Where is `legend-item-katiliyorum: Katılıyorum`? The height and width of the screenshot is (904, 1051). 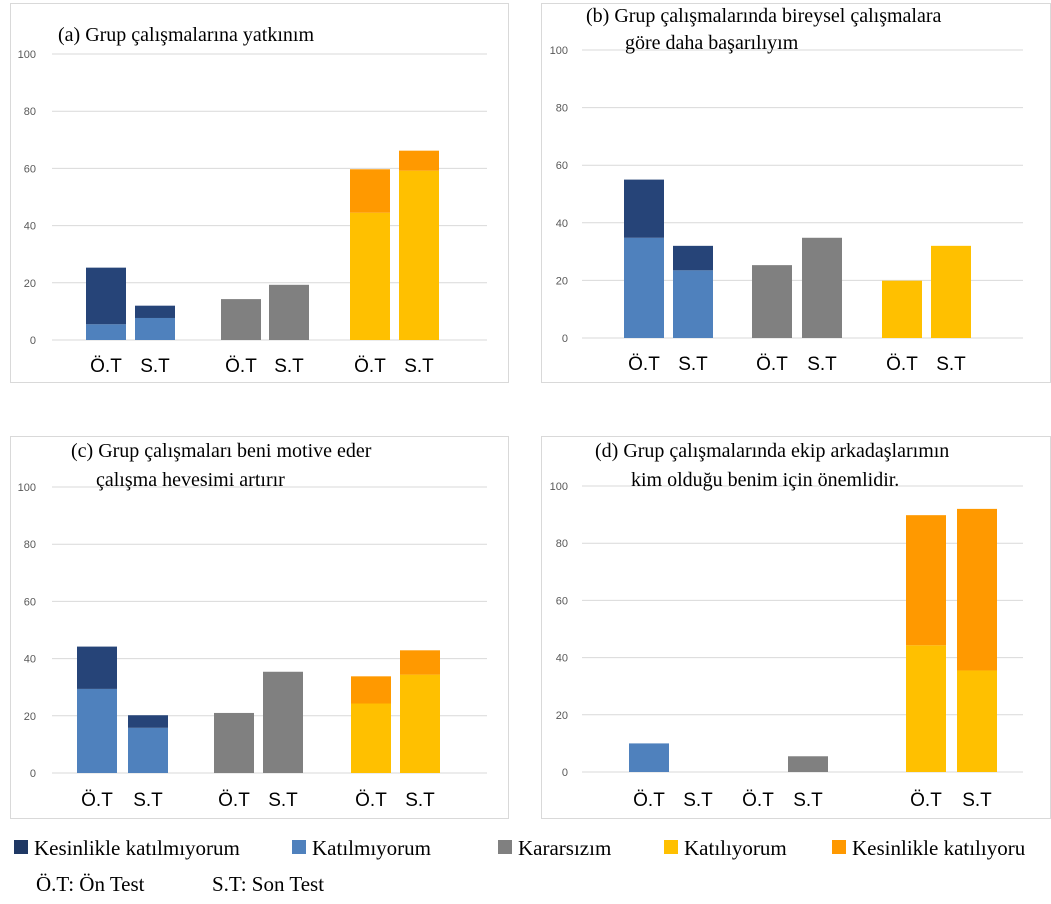 legend-item-katiliyorum: Katılıyorum is located at coordinates (725, 848).